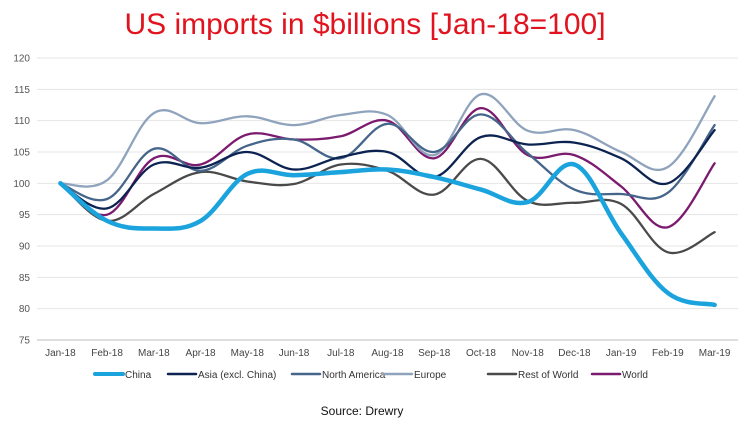 This screenshot has height=432, width=750. I want to click on y-tick-label: 100, so click(21, 184).